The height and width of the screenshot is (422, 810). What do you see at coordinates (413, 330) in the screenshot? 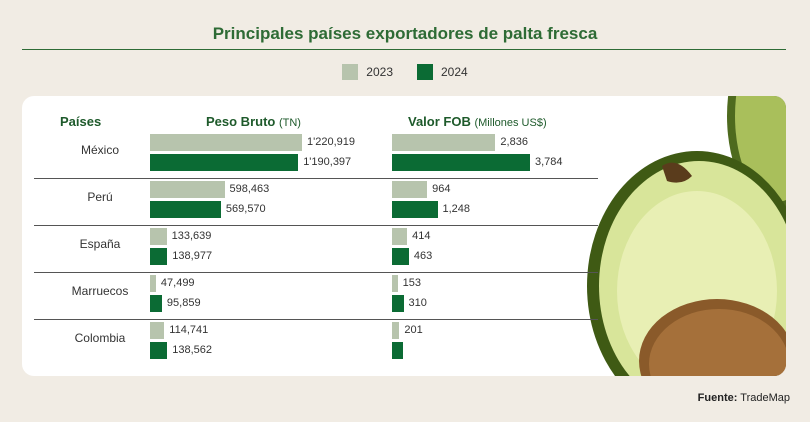
I see `value-label-fob-2023-colombia: 201` at bounding box center [413, 330].